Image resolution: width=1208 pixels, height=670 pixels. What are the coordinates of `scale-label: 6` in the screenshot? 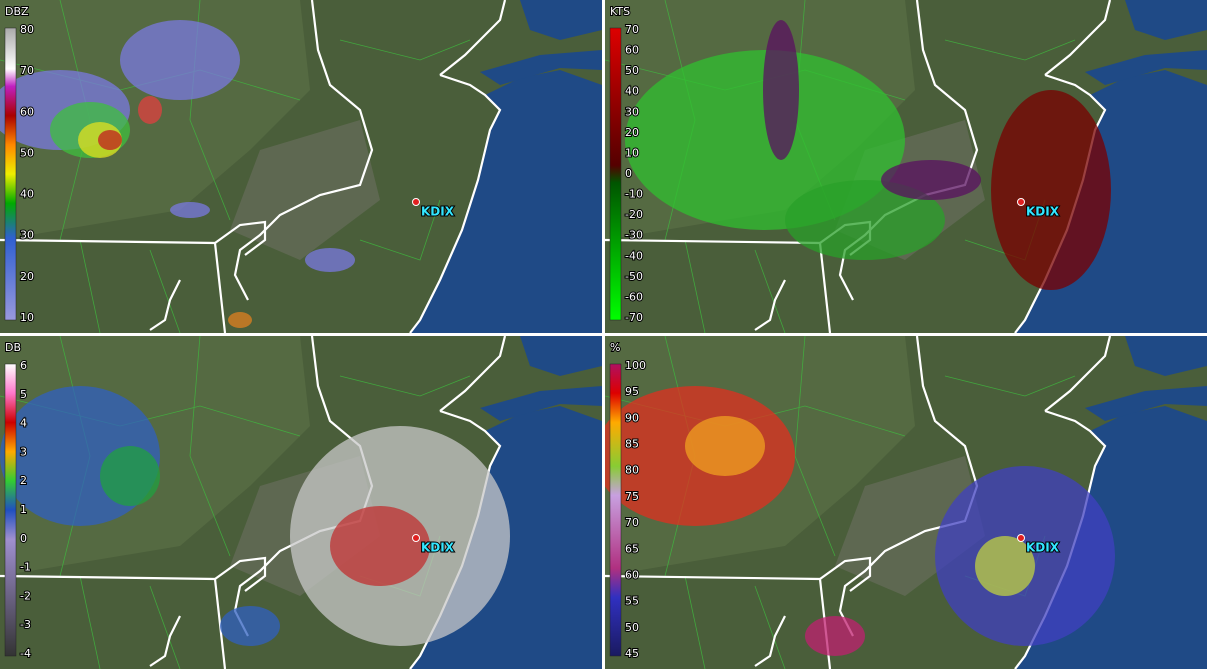 It's located at (23, 365).